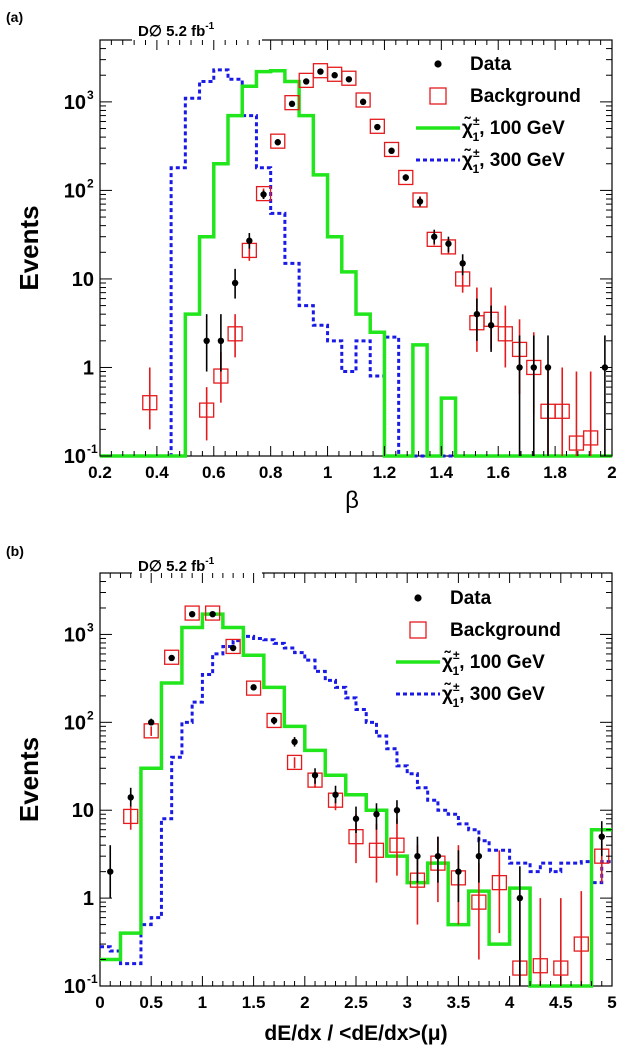  What do you see at coordinates (304, 1002) in the screenshot?
I see `x-tick-label: 2` at bounding box center [304, 1002].